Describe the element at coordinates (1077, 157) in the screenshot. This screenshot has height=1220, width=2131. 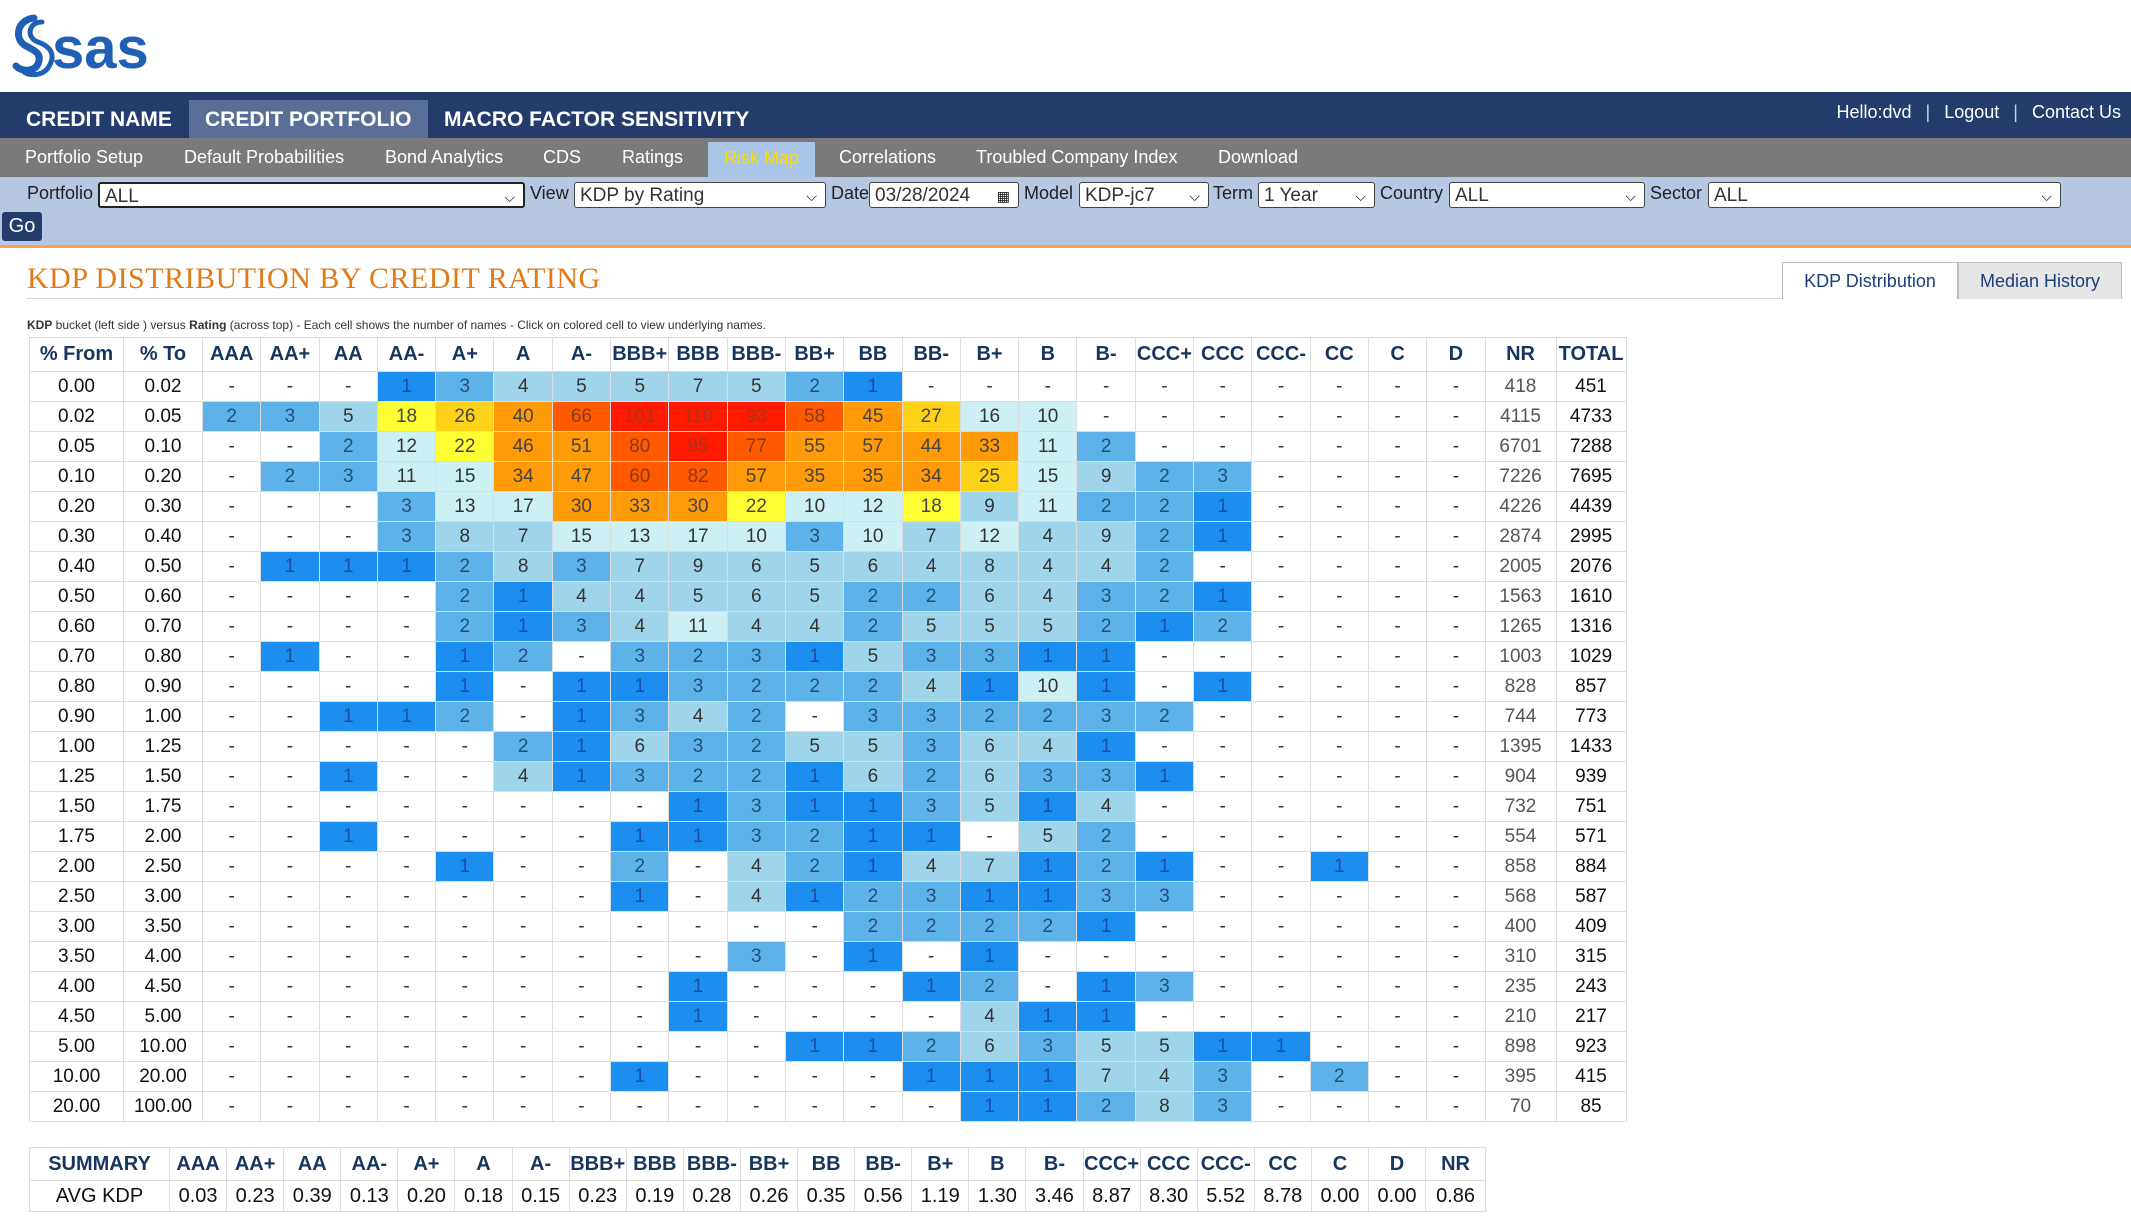
I see `subtab-troubled-company-index: Troubled Company Index` at that location.